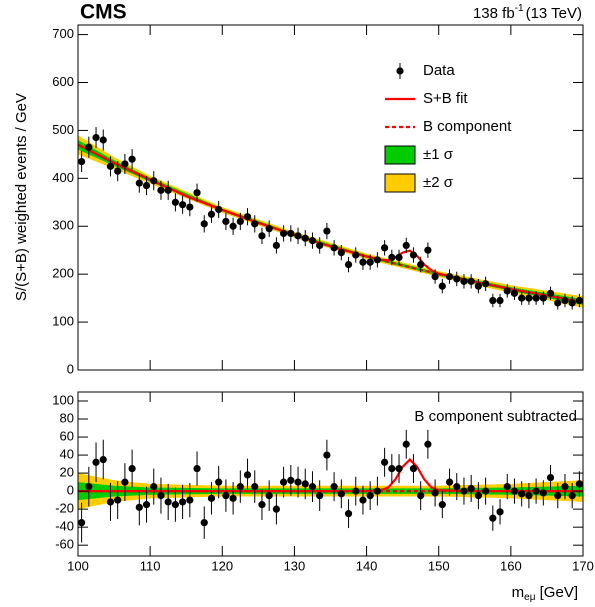 The height and width of the screenshot is (607, 595). I want to click on x-label-unit: [GeV], so click(556, 592).